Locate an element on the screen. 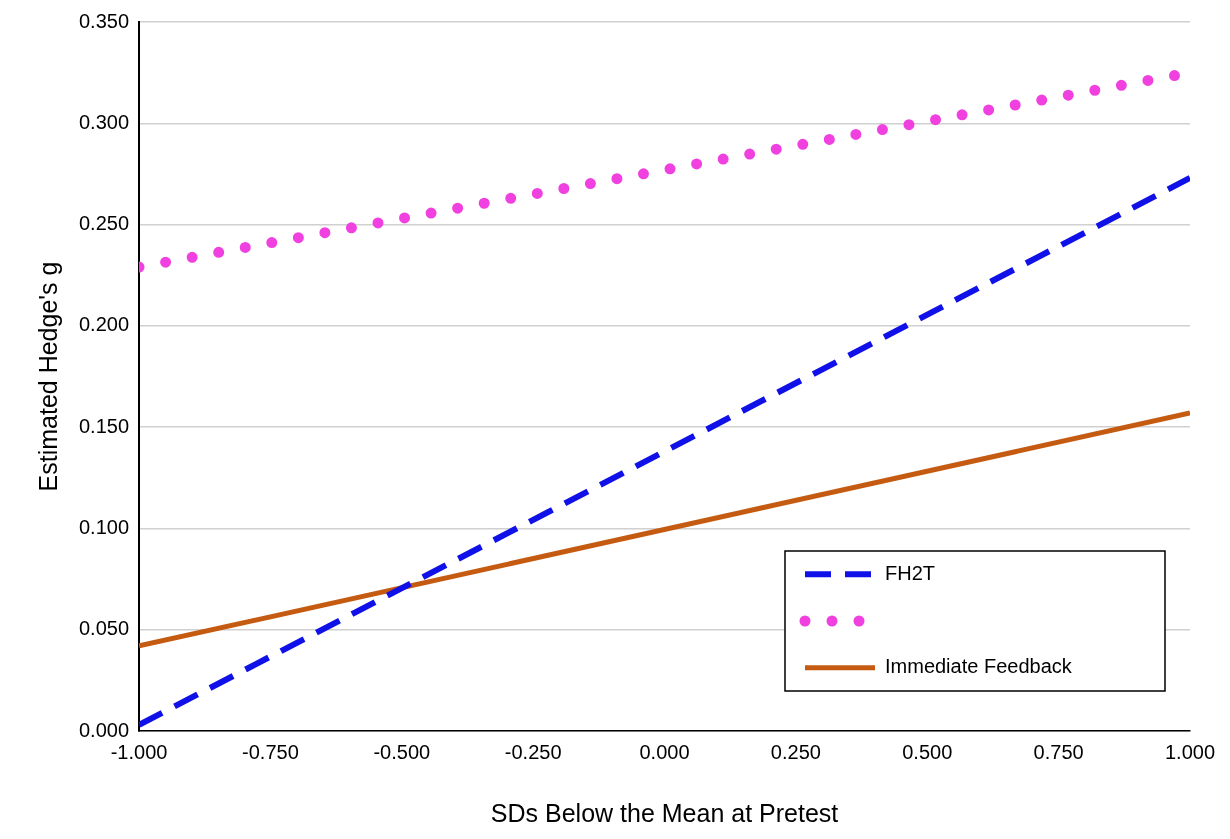  y-axis-title: Estimated Hedge's g is located at coordinates (47, 376).